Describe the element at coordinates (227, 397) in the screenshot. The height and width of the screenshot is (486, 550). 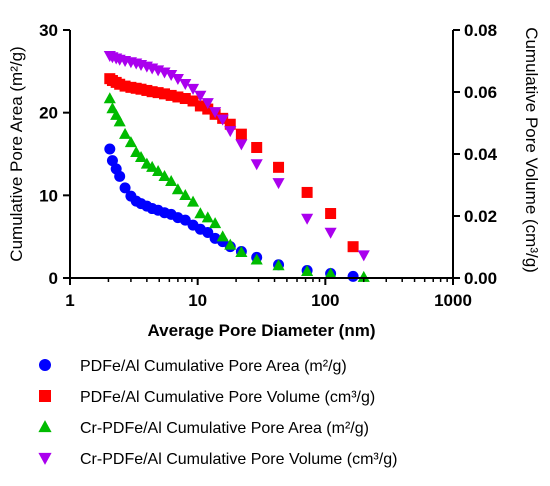
I see `legend-label: PDFe/Al Cumulative Pore Volume (cm³/g)` at that location.